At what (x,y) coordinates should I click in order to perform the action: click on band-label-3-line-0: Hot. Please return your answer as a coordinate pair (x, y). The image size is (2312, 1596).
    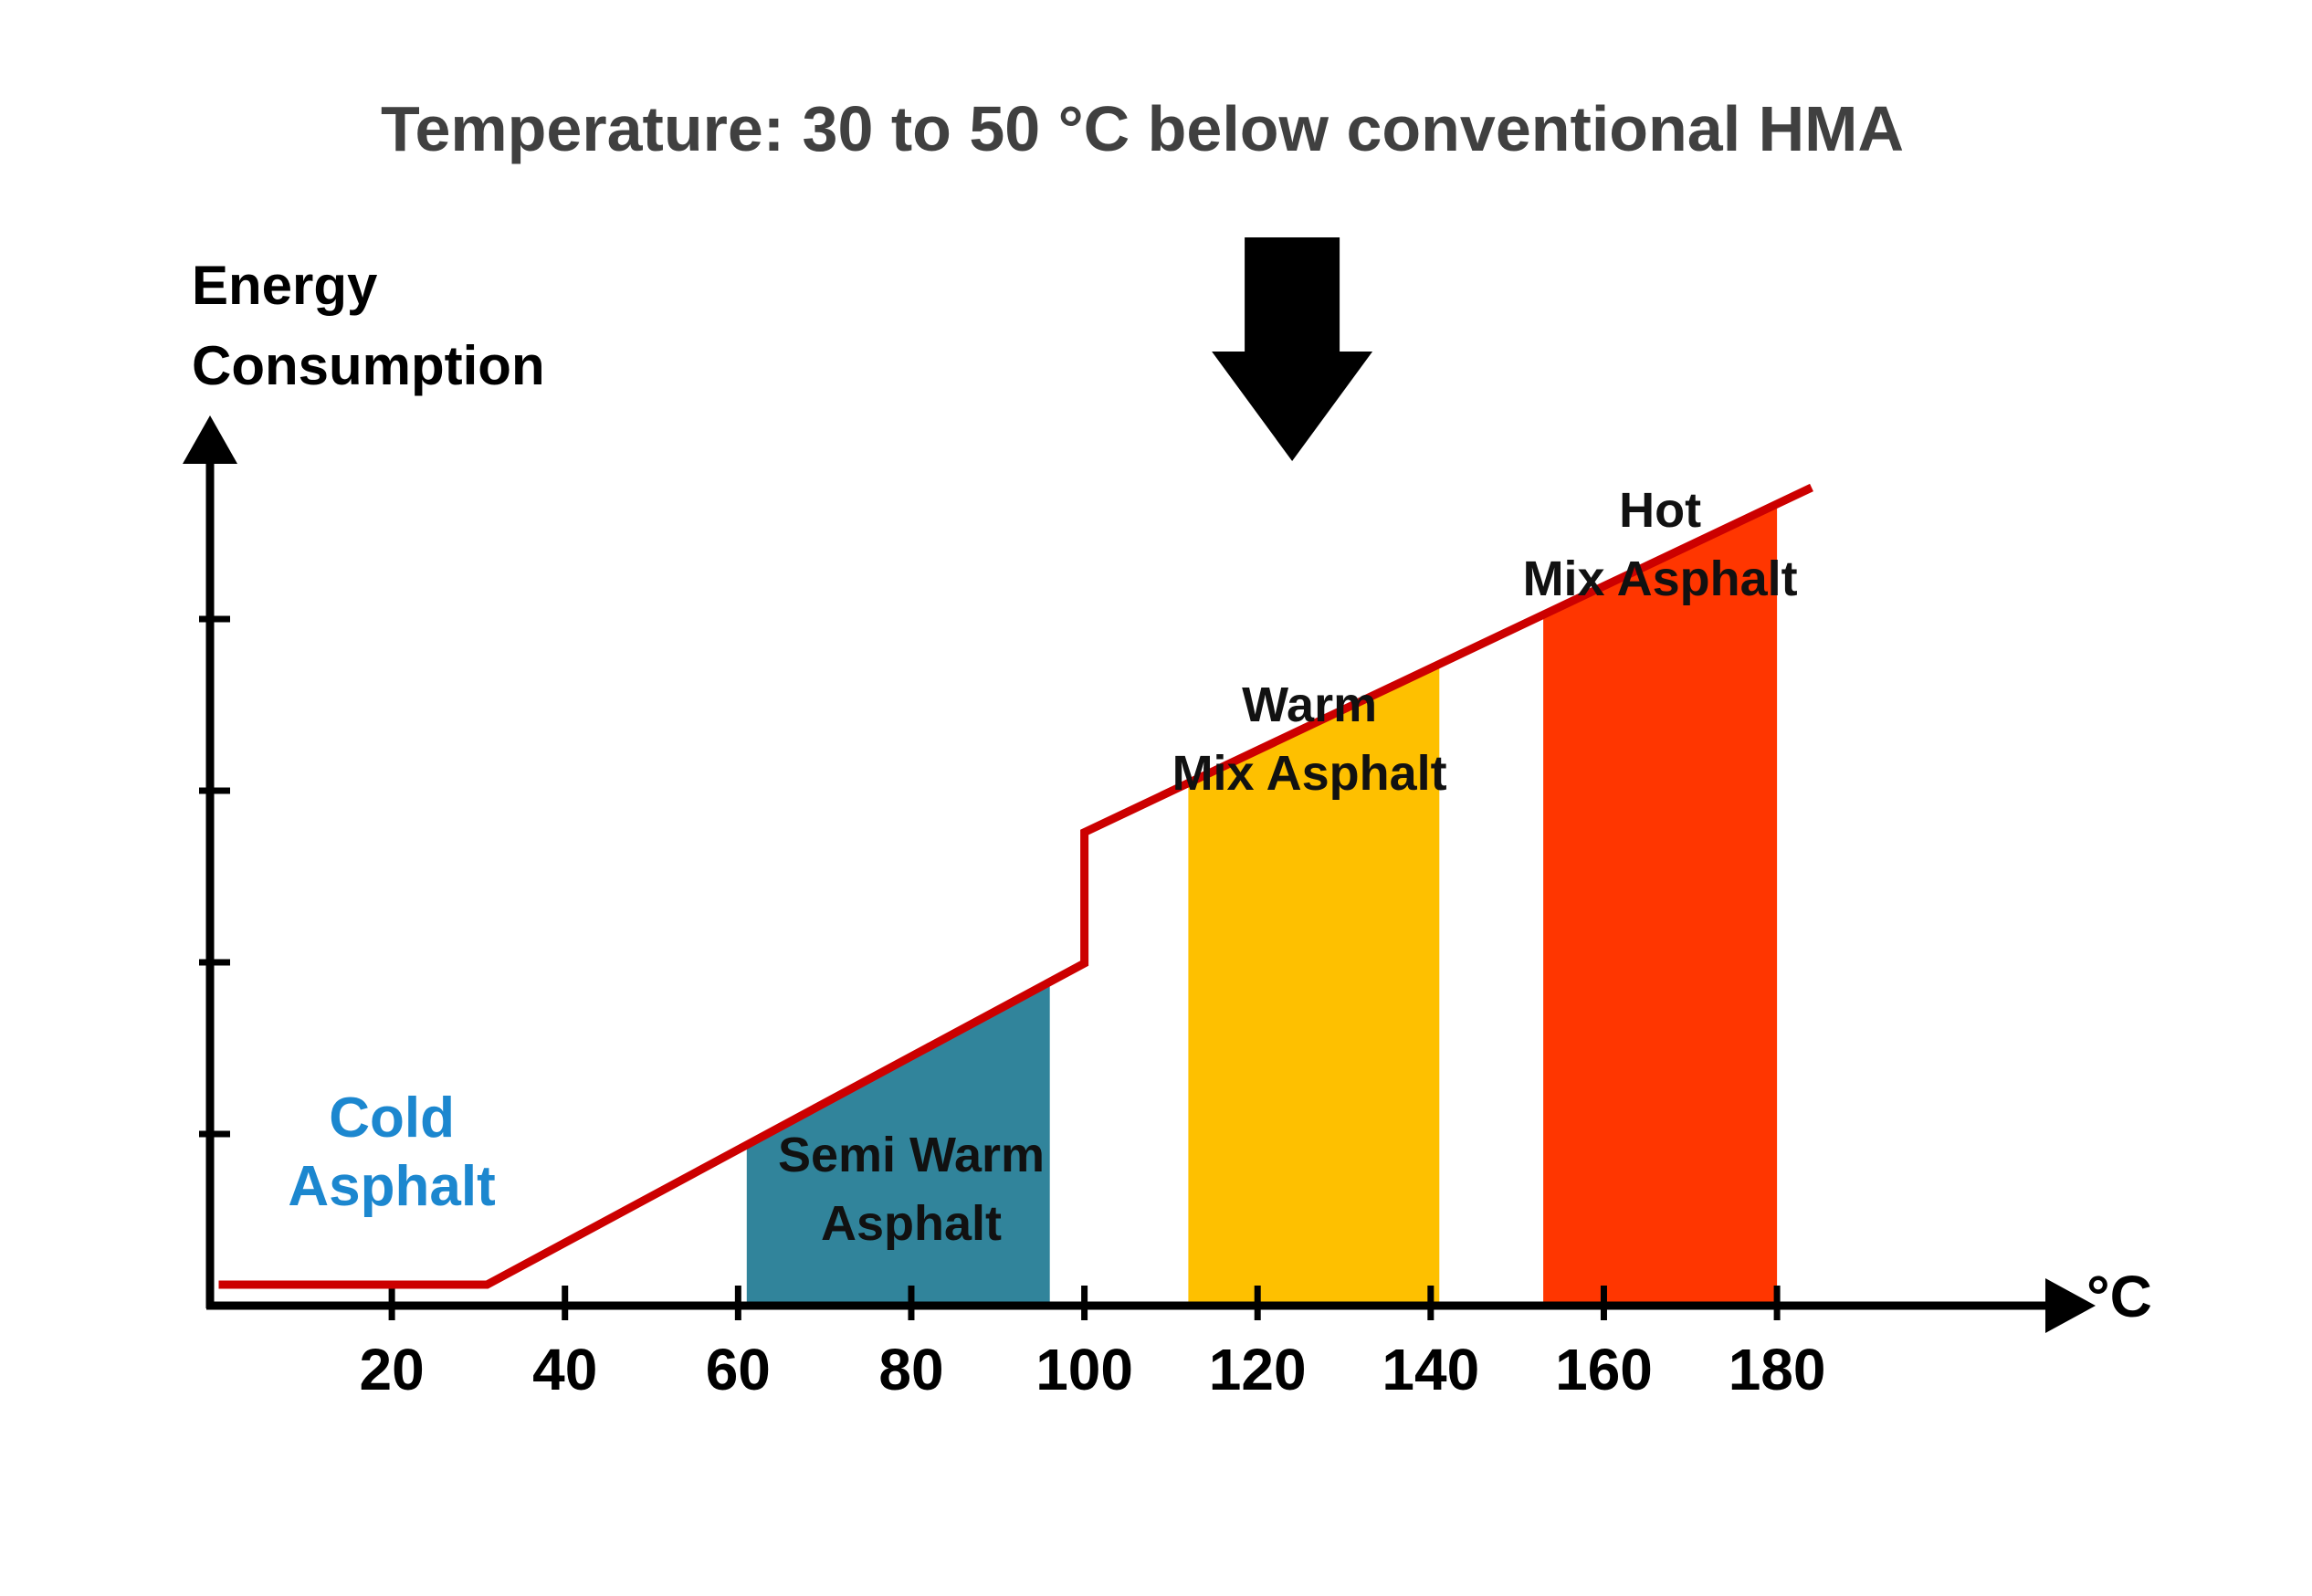
    Looking at the image, I should click on (1660, 511).